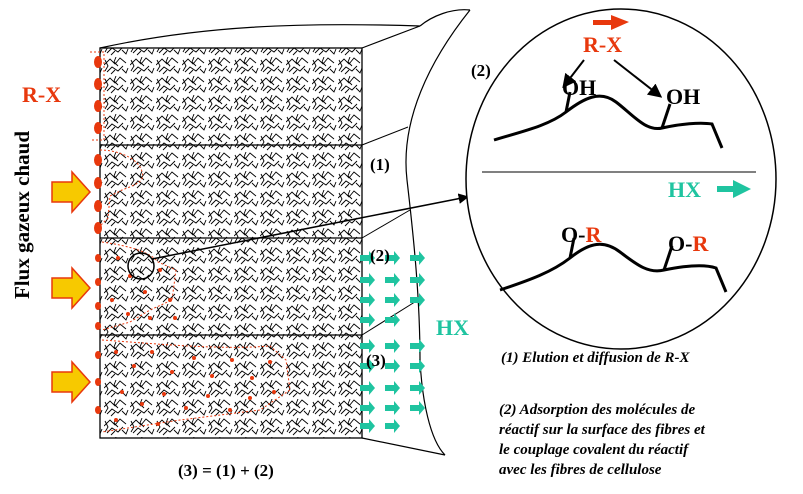 The height and width of the screenshot is (494, 803). What do you see at coordinates (684, 189) in the screenshot?
I see `hx-zoom-label: HX` at bounding box center [684, 189].